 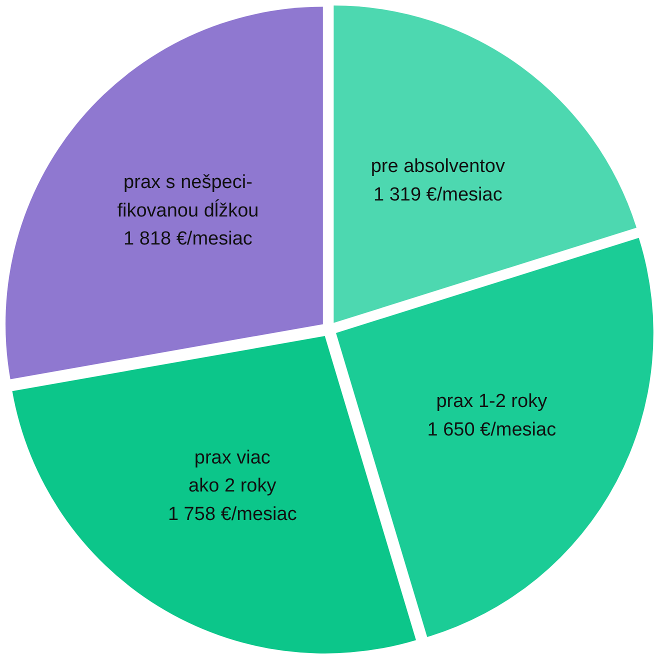 What do you see at coordinates (437, 195) in the screenshot?
I see `data-label: 1 319 €/mesiac` at bounding box center [437, 195].